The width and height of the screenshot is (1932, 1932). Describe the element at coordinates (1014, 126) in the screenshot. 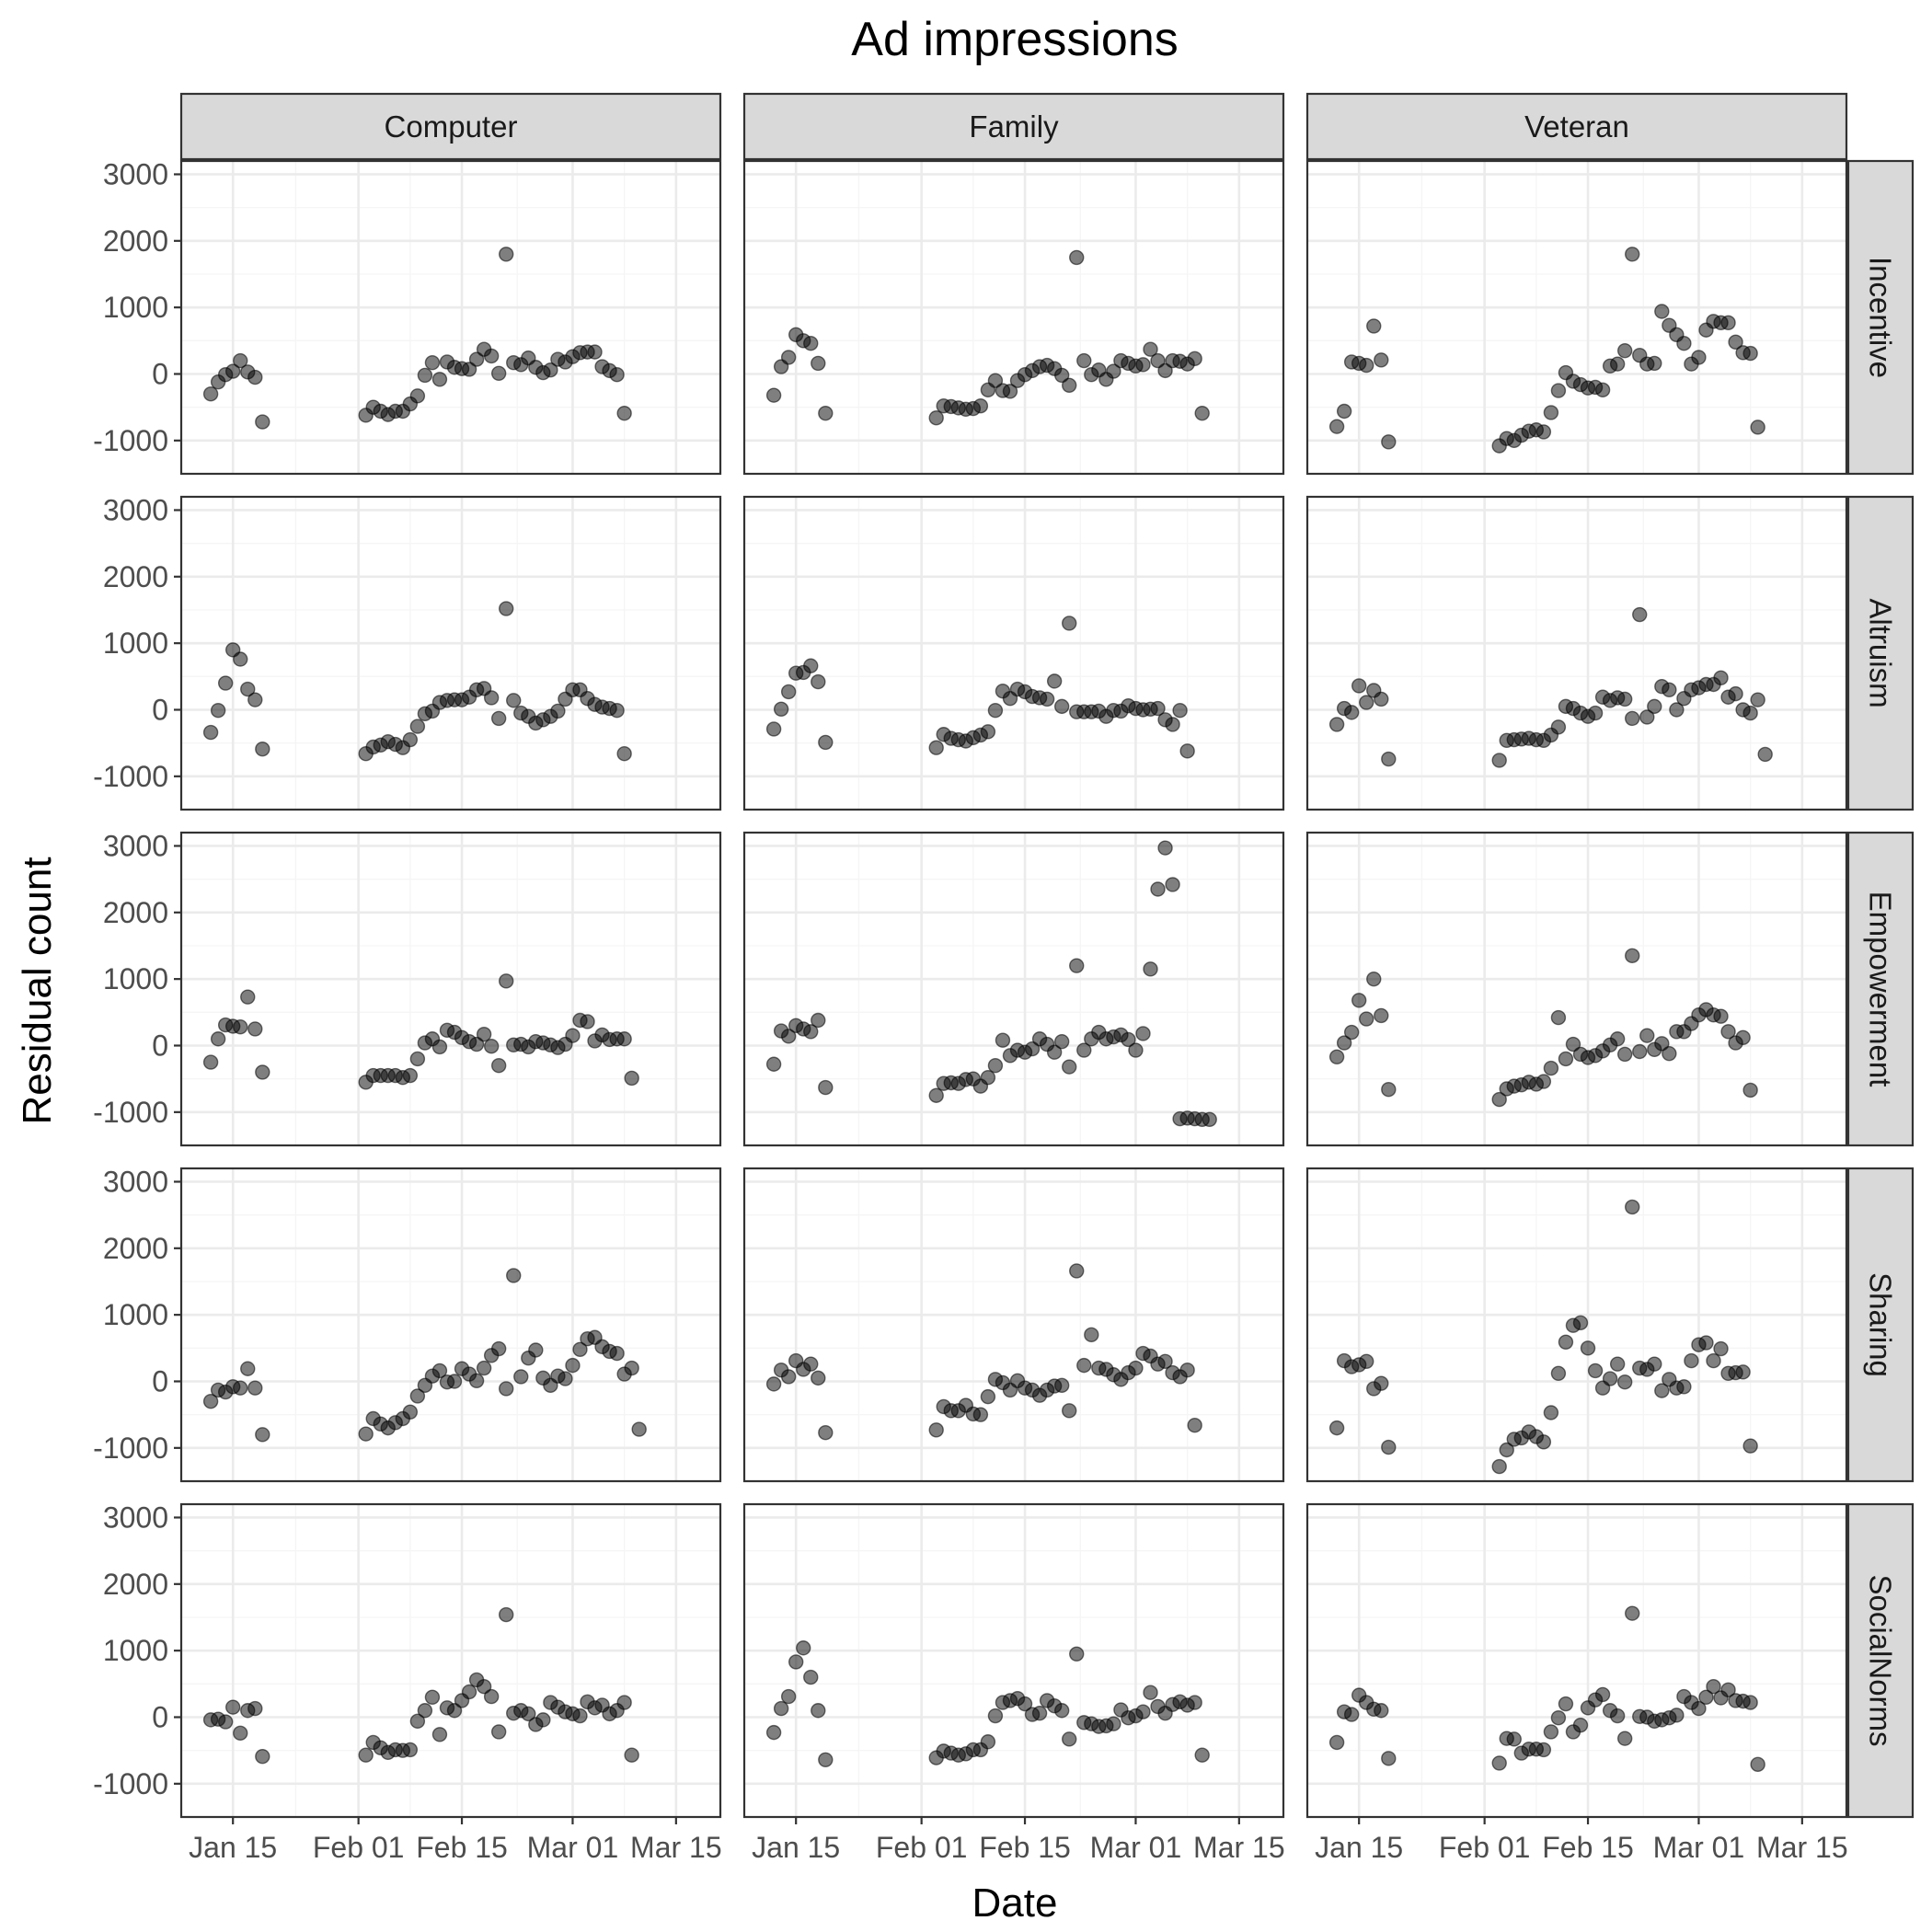

I see `column-strip-family: Family` at that location.